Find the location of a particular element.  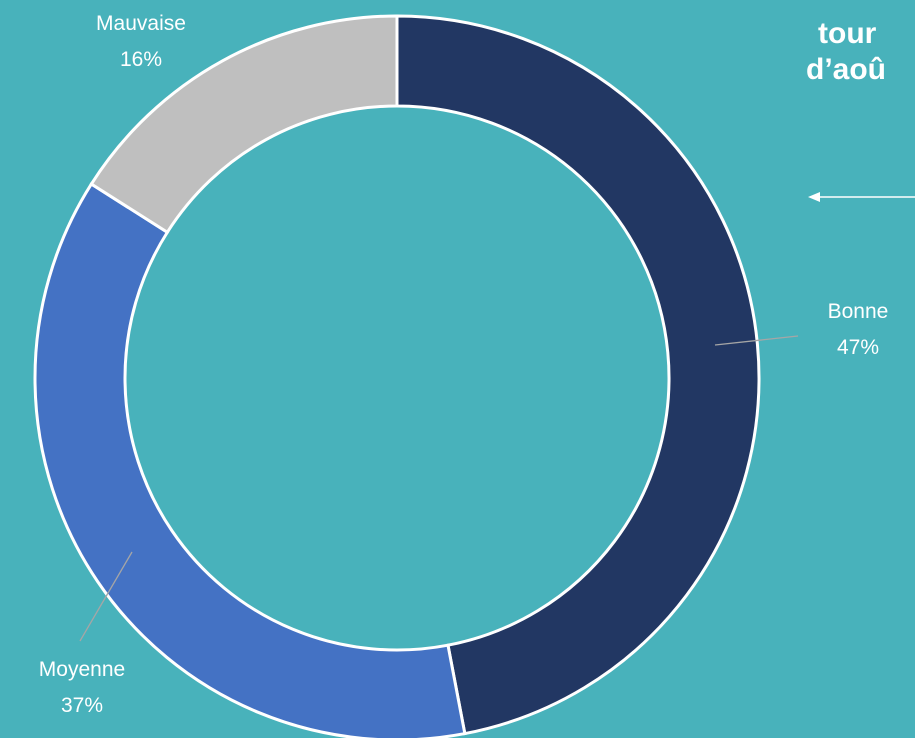

data-label-value-mauvaise: 16% is located at coordinates (141, 59).